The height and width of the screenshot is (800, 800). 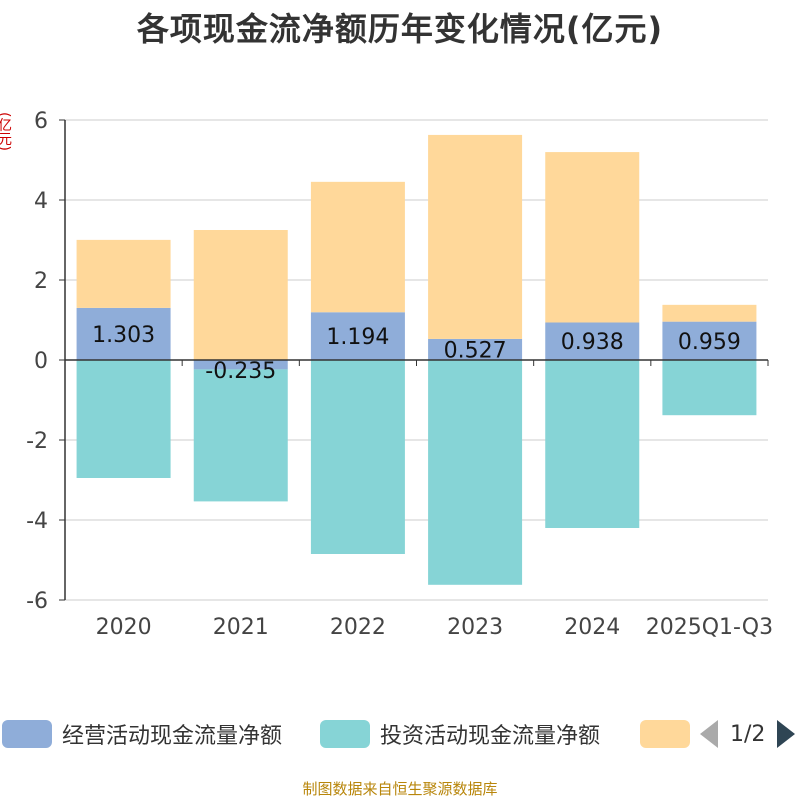 What do you see at coordinates (37, 601) in the screenshot?
I see `y-tick-label: -6` at bounding box center [37, 601].